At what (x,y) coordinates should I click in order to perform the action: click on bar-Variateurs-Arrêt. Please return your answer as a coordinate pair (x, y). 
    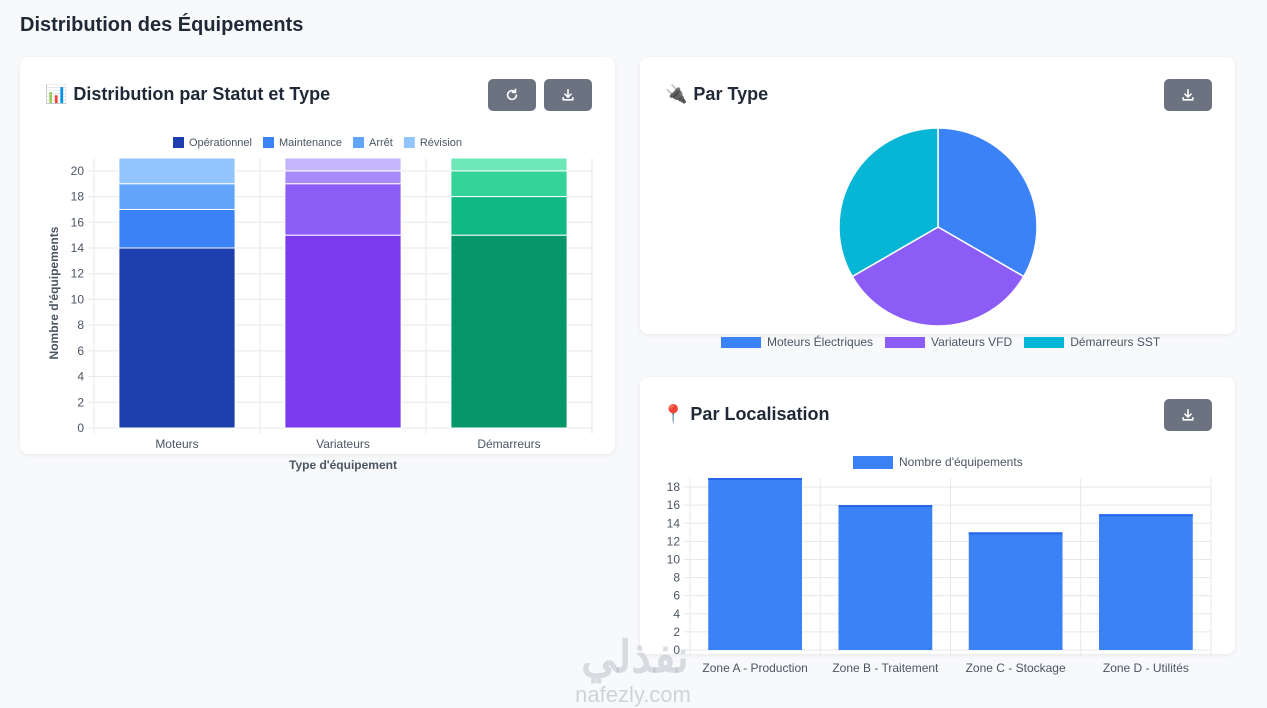
    Looking at the image, I should click on (343, 177).